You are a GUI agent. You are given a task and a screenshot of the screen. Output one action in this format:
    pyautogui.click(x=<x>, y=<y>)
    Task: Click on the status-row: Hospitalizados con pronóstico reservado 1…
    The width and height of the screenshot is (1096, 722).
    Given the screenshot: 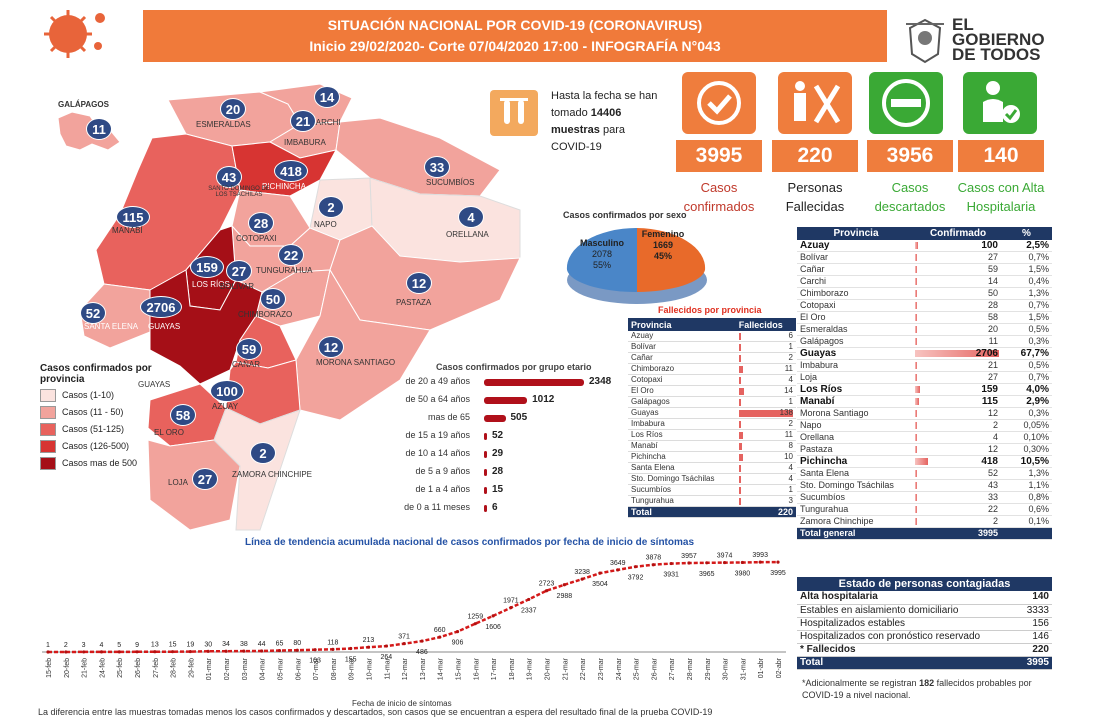 What is the action you would take?
    pyautogui.click(x=924, y=637)
    